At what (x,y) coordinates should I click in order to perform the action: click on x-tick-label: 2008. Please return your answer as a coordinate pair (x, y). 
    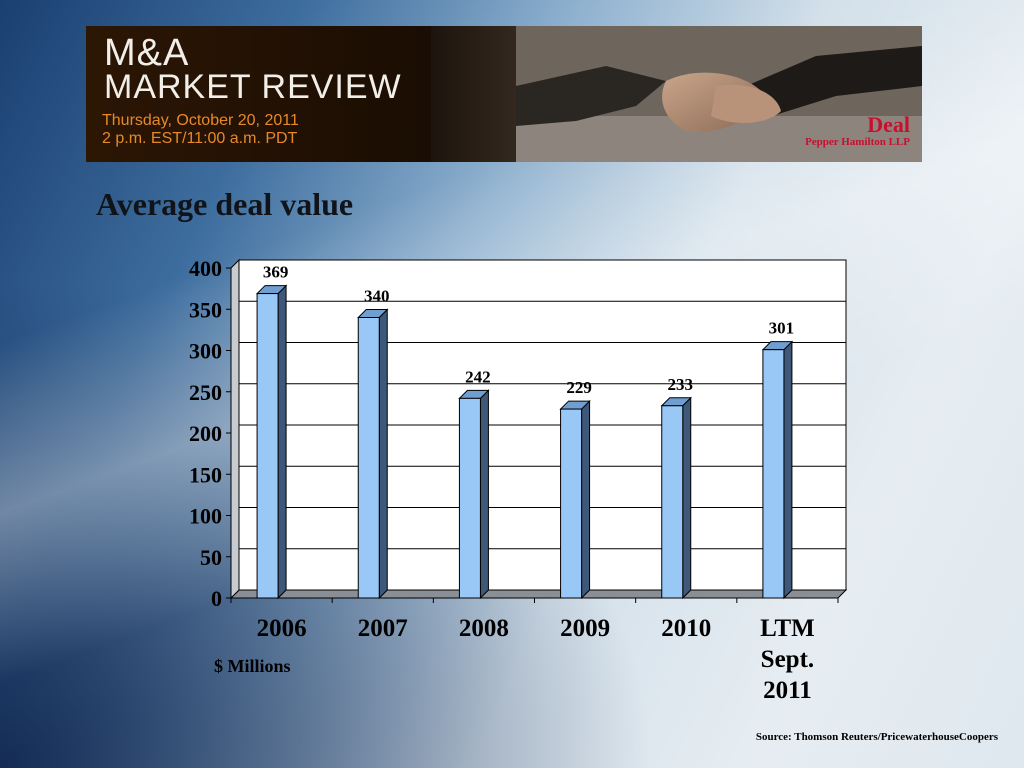
    Looking at the image, I should click on (484, 628).